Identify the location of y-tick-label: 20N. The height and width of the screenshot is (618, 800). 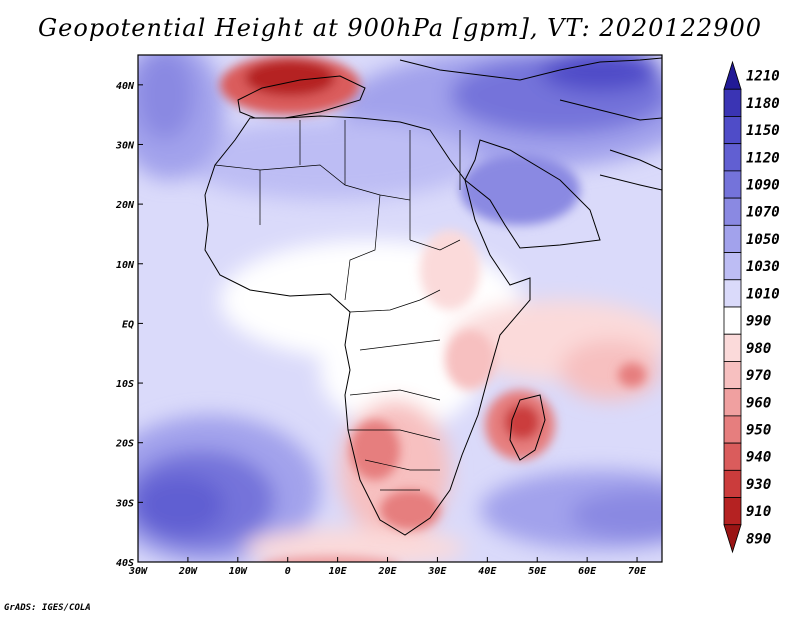
(125, 205).